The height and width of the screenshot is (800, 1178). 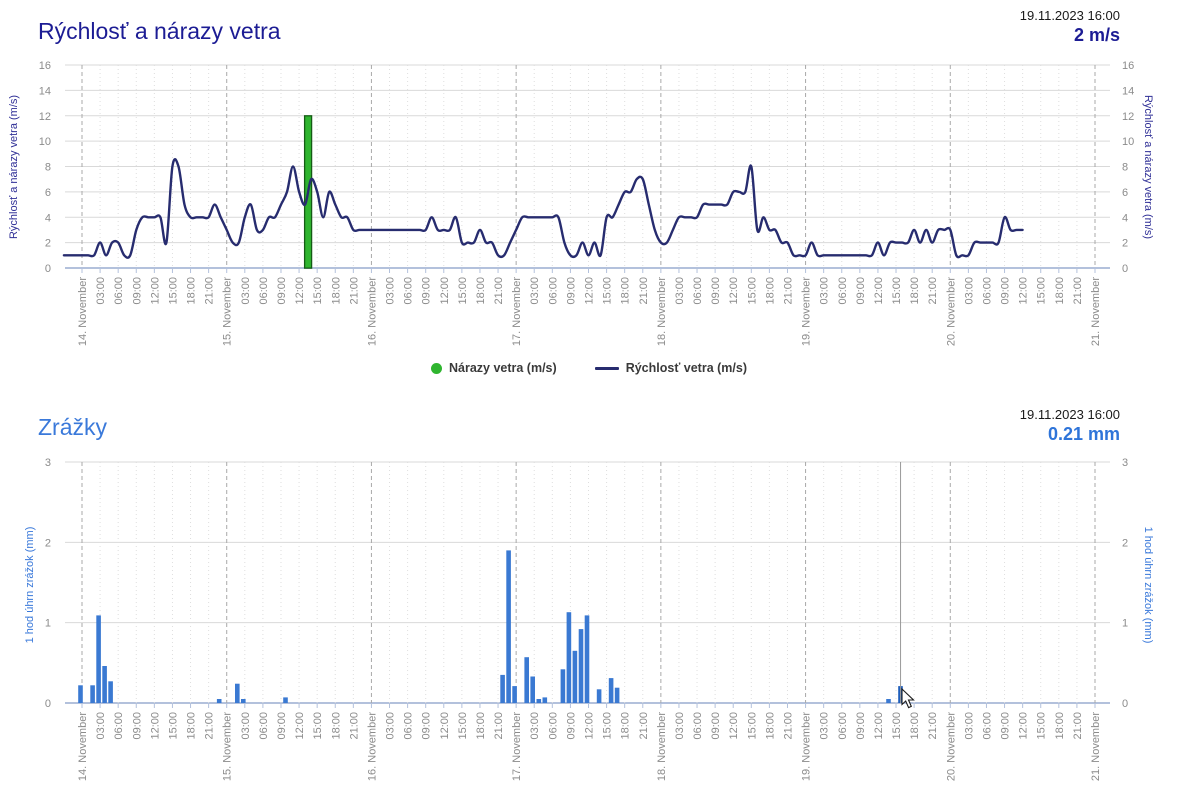 What do you see at coordinates (1069, 414) in the screenshot?
I see `rain-current-timestamp: 19.11.2023 16:00` at bounding box center [1069, 414].